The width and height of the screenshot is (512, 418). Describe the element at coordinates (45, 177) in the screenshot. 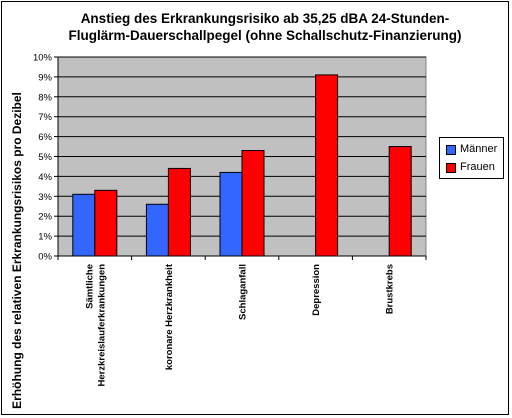

I see `y-tick-label: 4%` at that location.